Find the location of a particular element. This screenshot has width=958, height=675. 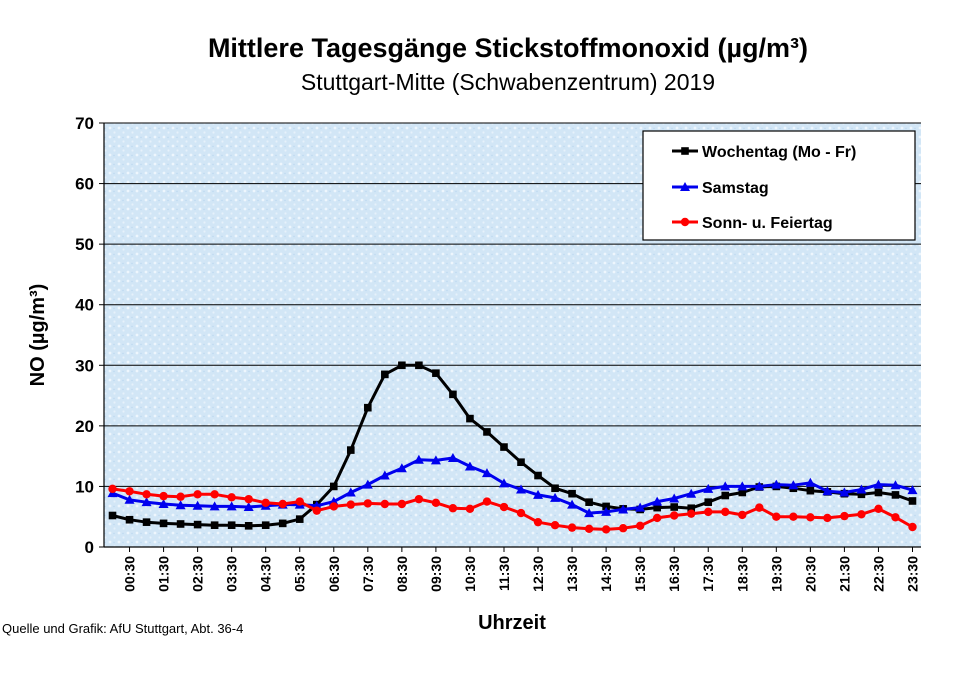

legend-label: Samstag is located at coordinates (735, 188).